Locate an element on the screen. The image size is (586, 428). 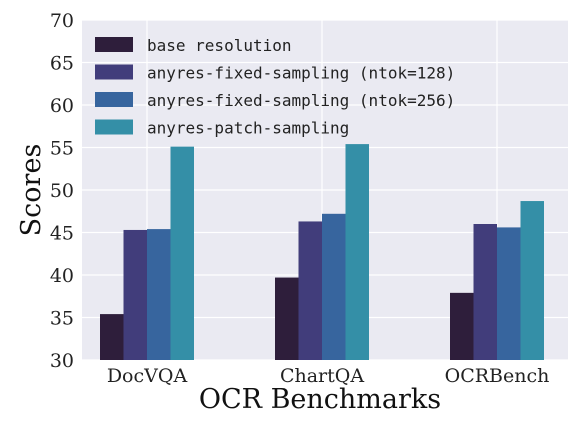
x-tick-label: ChartQA is located at coordinates (322, 376).